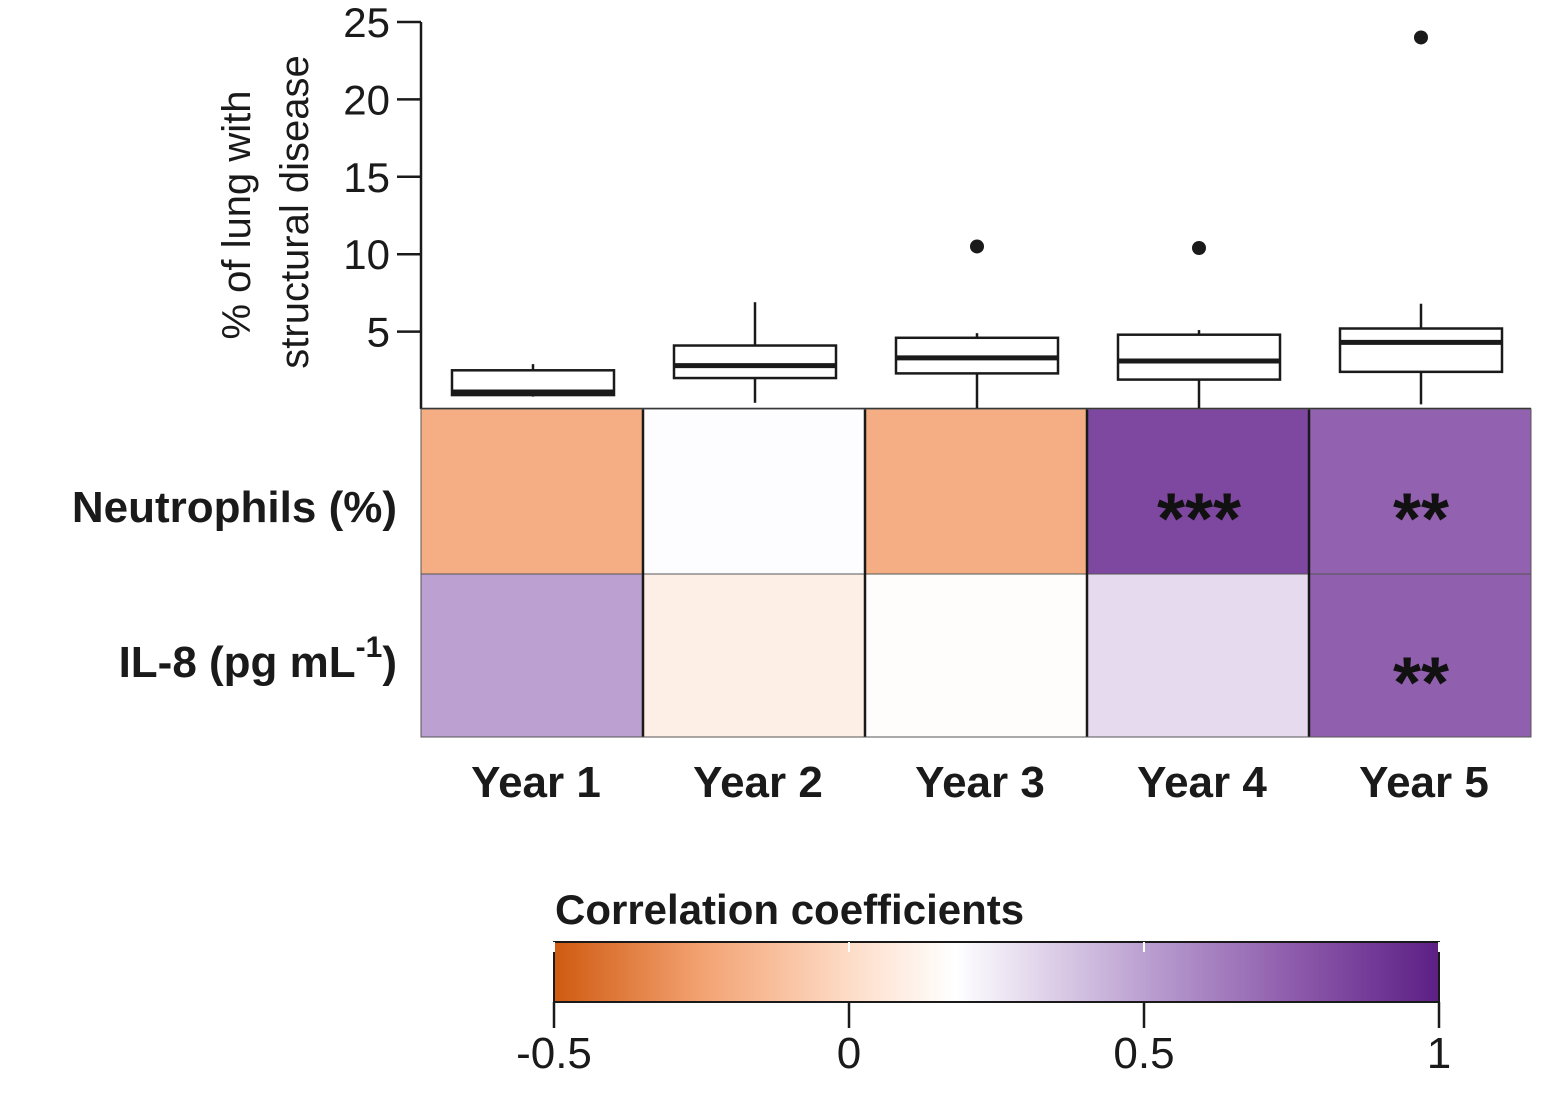  I want to click on colorbar-gradient, so click(996, 972).